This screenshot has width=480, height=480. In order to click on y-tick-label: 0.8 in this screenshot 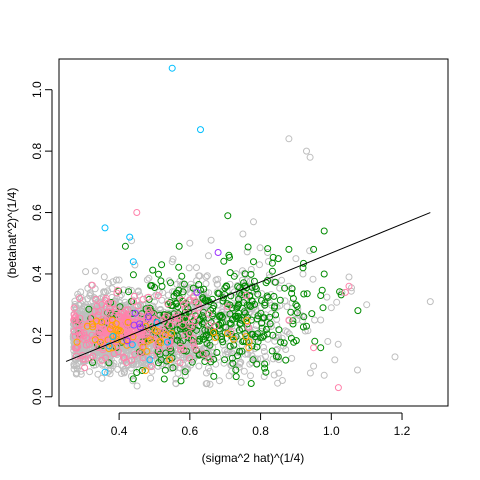, I will do `click(37, 150)`.